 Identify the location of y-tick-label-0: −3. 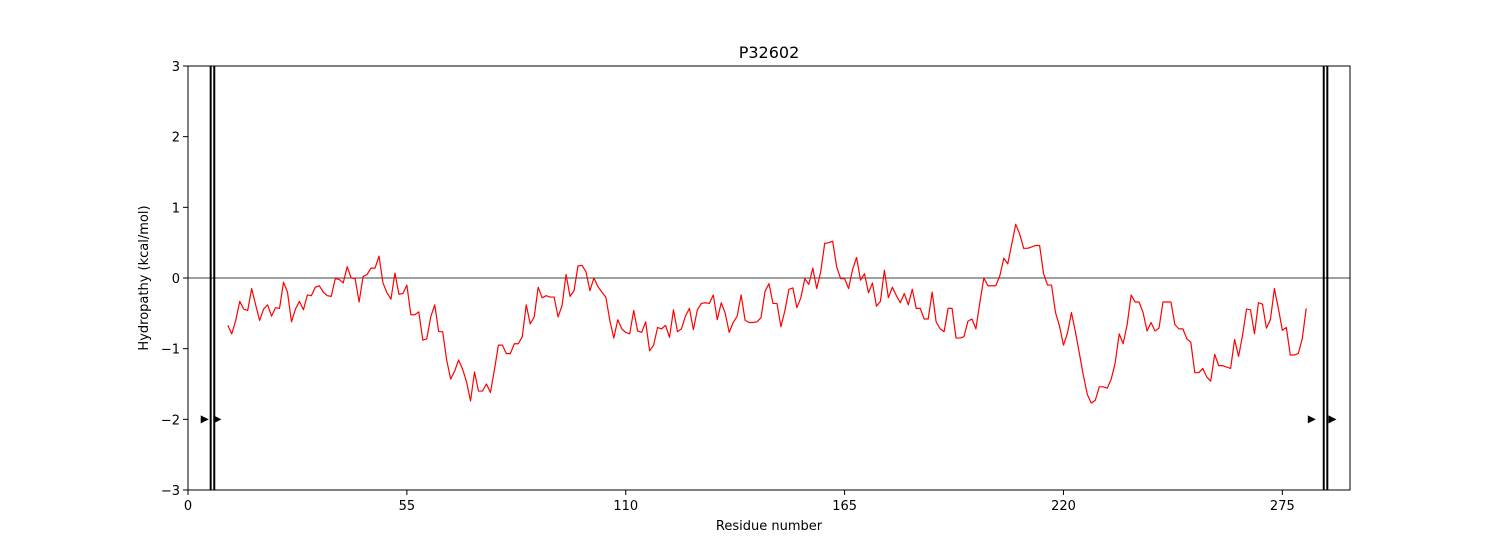
(170, 491).